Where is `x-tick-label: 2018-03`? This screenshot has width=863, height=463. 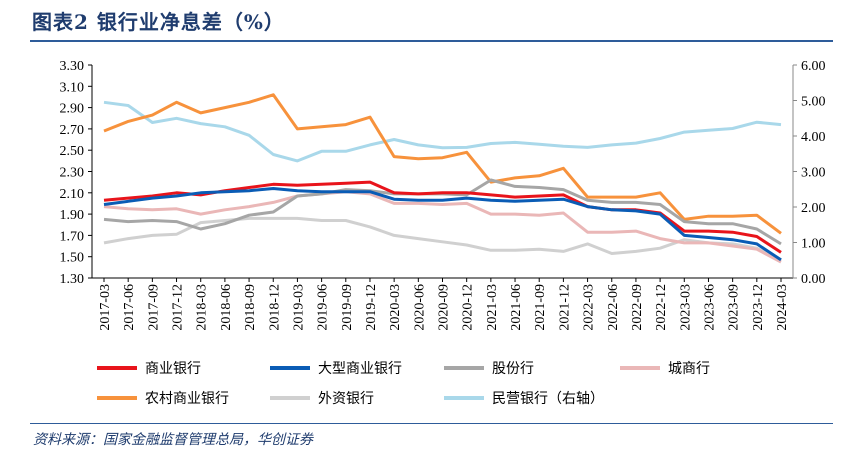 x-tick-label: 2018-03 is located at coordinates (202, 307).